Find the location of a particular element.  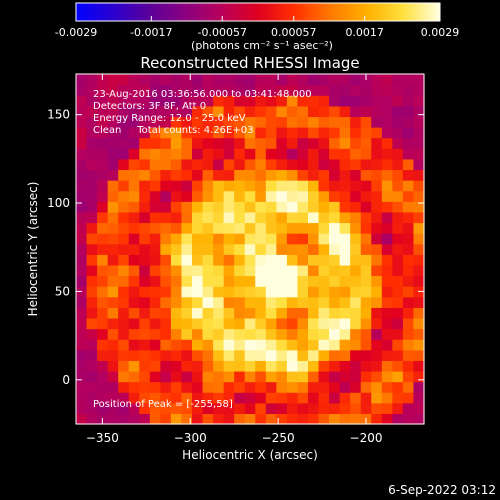

annotation-time-range: 23-Aug-2016 03:36:56.000 to 03:41:48.000 is located at coordinates (202, 94).